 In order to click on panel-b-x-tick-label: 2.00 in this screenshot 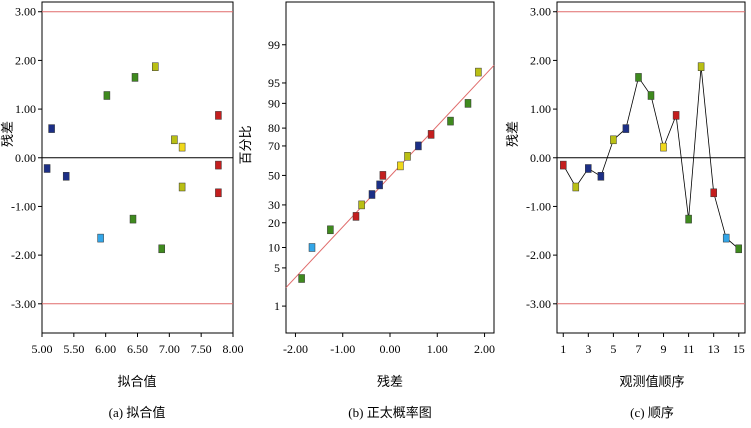, I will do `click(484, 349)`.